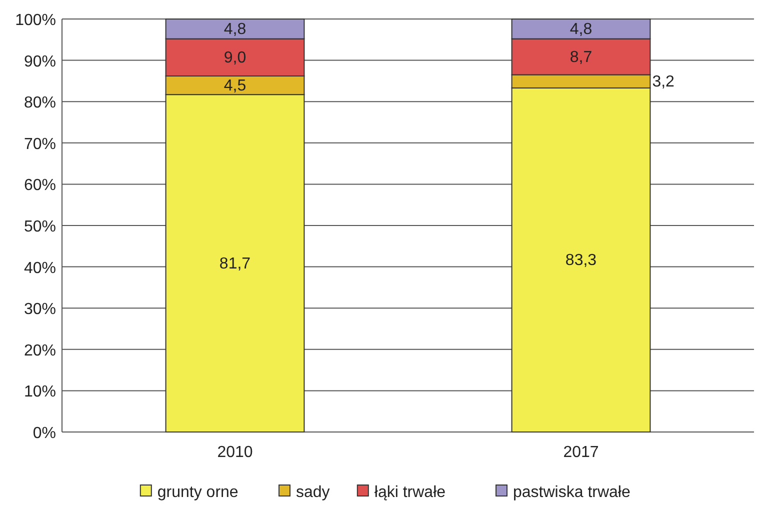 The height and width of the screenshot is (505, 758). Describe the element at coordinates (581, 452) in the screenshot. I see `x-tick-label: 2017` at that location.